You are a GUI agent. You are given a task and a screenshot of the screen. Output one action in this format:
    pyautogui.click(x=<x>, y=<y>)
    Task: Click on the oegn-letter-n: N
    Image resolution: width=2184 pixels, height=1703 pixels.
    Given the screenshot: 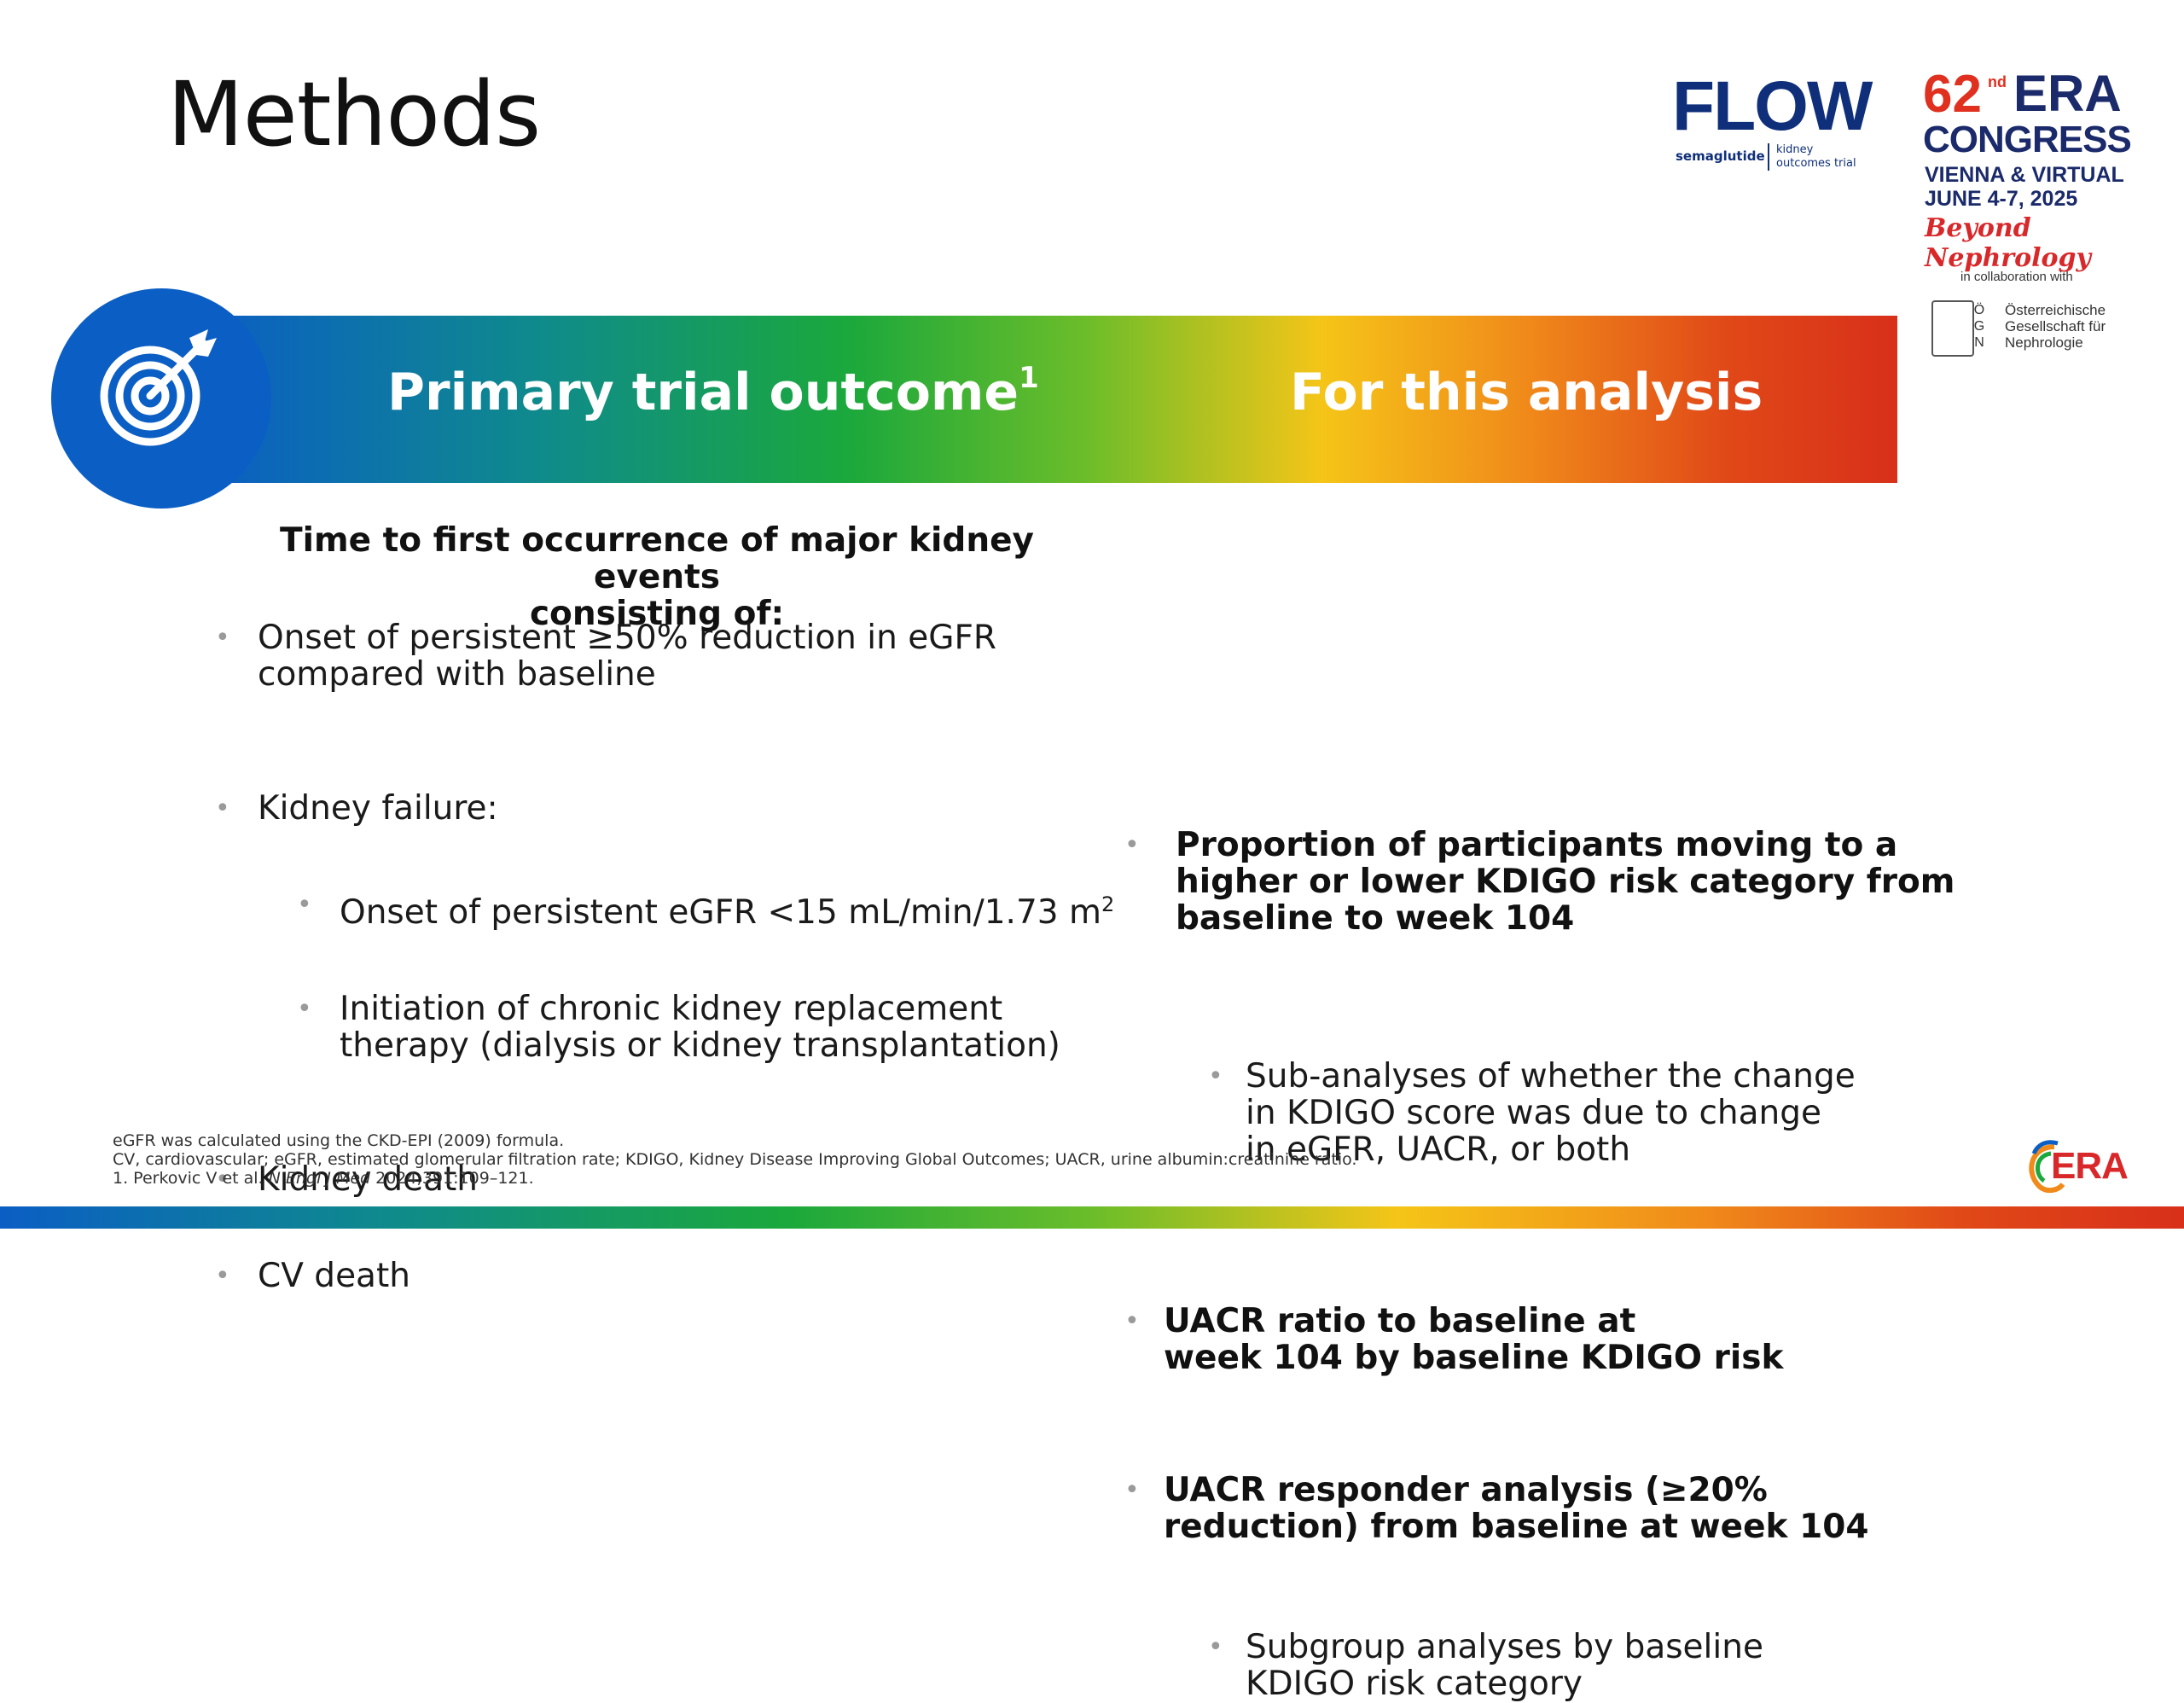 What is the action you would take?
    pyautogui.click(x=1979, y=342)
    